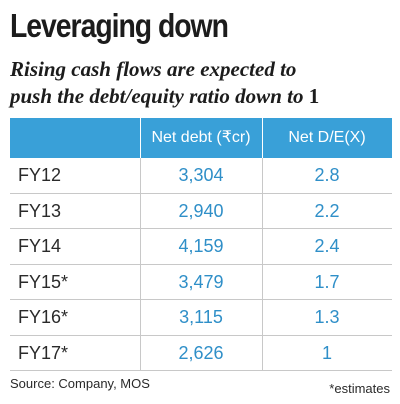  I want to click on header-cell-year, so click(75, 138).